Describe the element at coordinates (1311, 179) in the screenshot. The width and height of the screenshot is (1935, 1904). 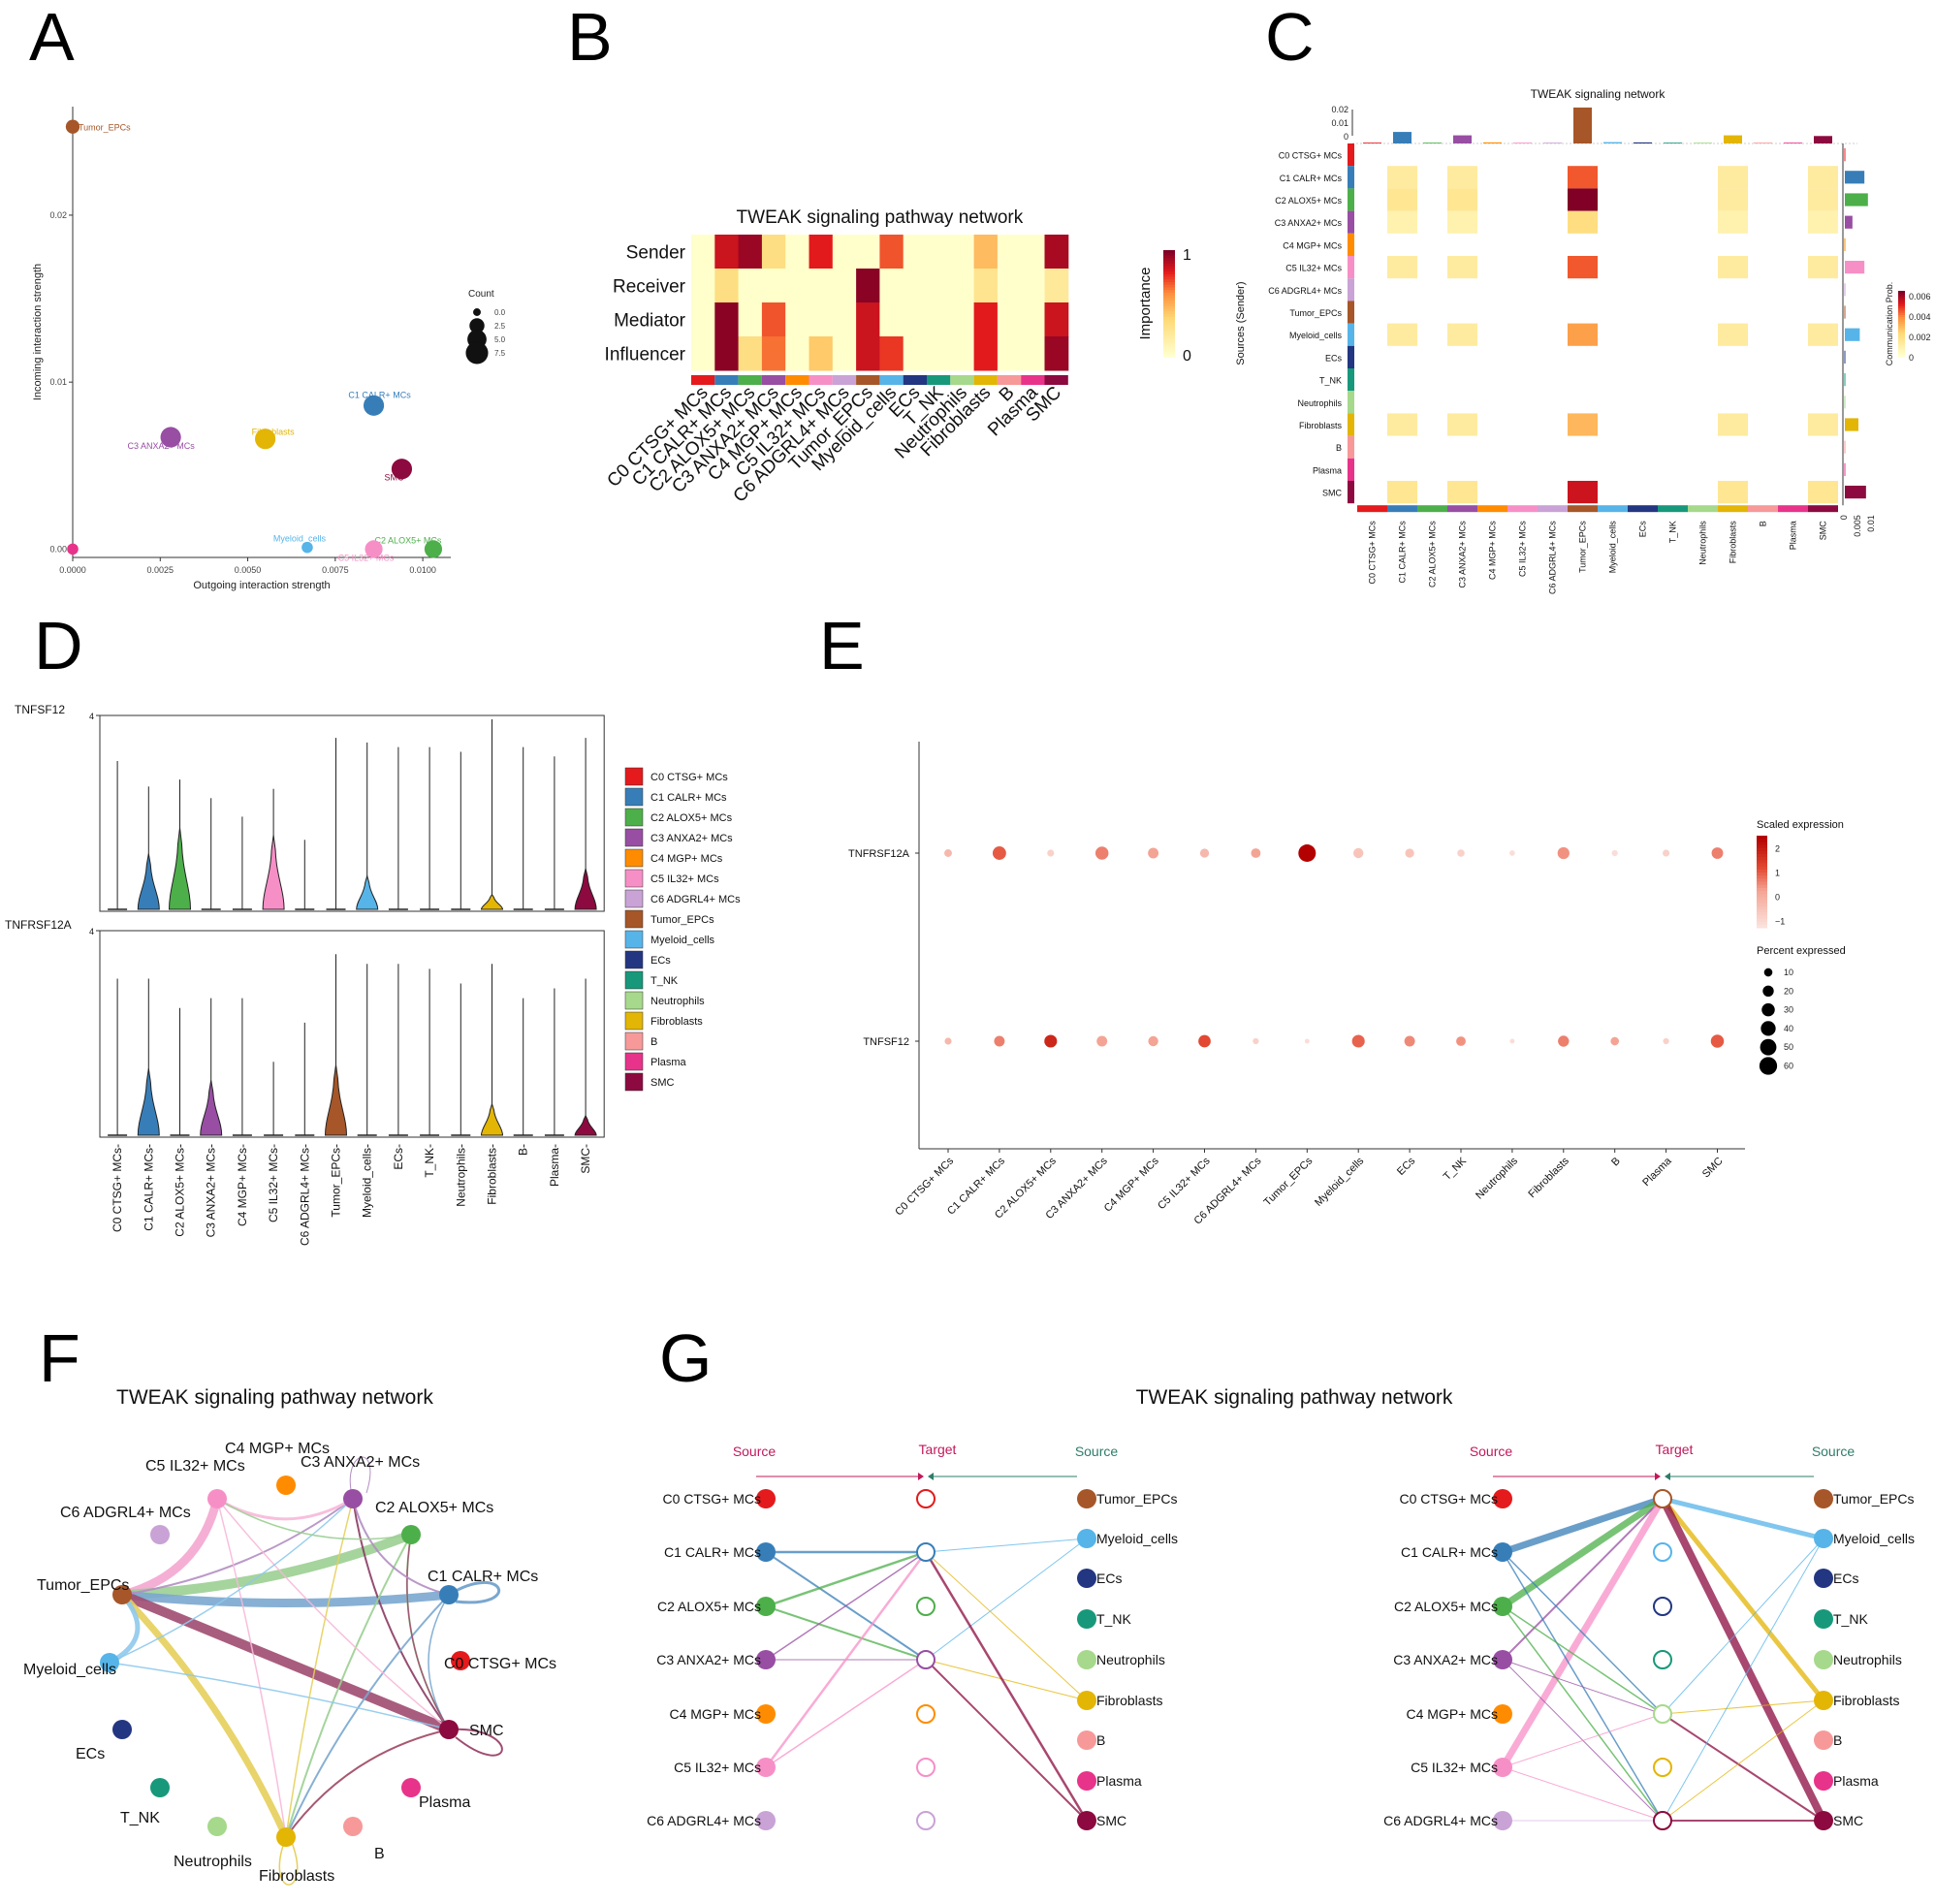
I see `row-label-c1-calr-mcs: C1 CALR+ MCs` at that location.